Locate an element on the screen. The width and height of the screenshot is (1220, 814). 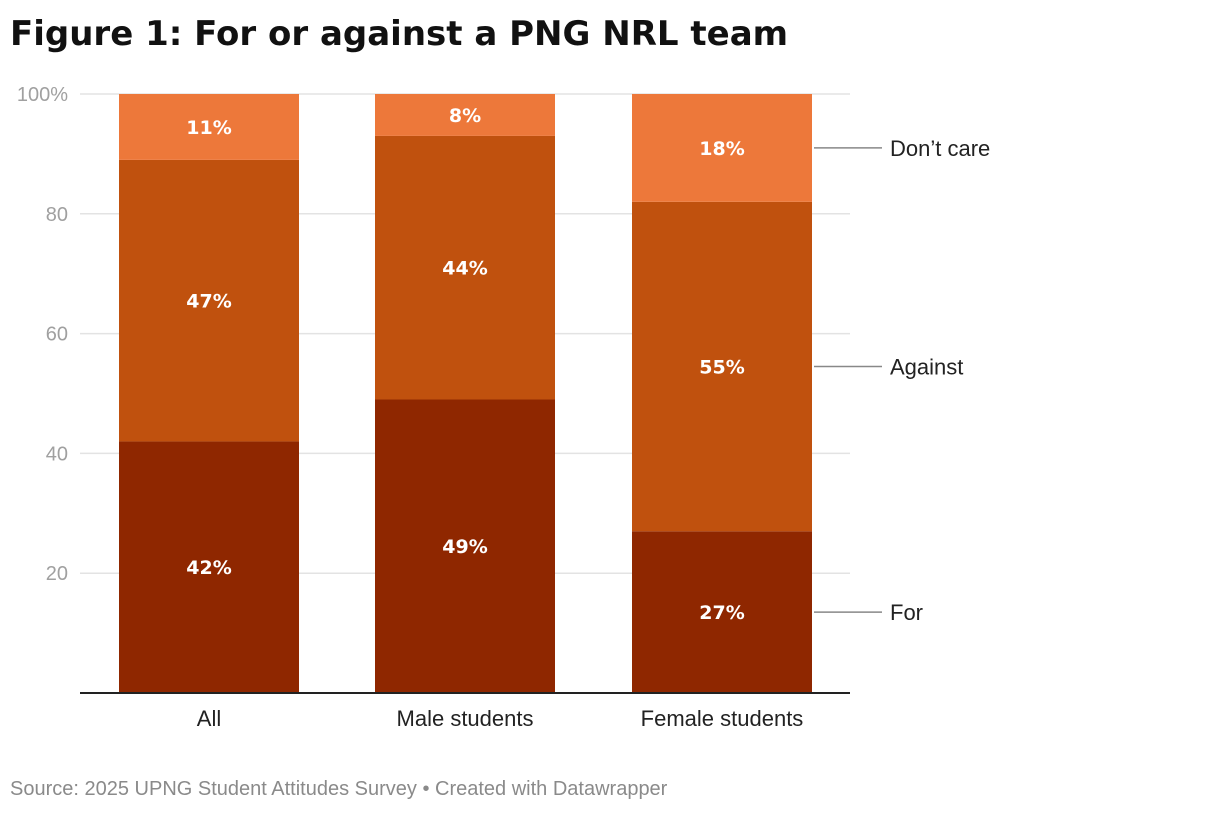
data-label-0-2: 11% is located at coordinates (208, 128).